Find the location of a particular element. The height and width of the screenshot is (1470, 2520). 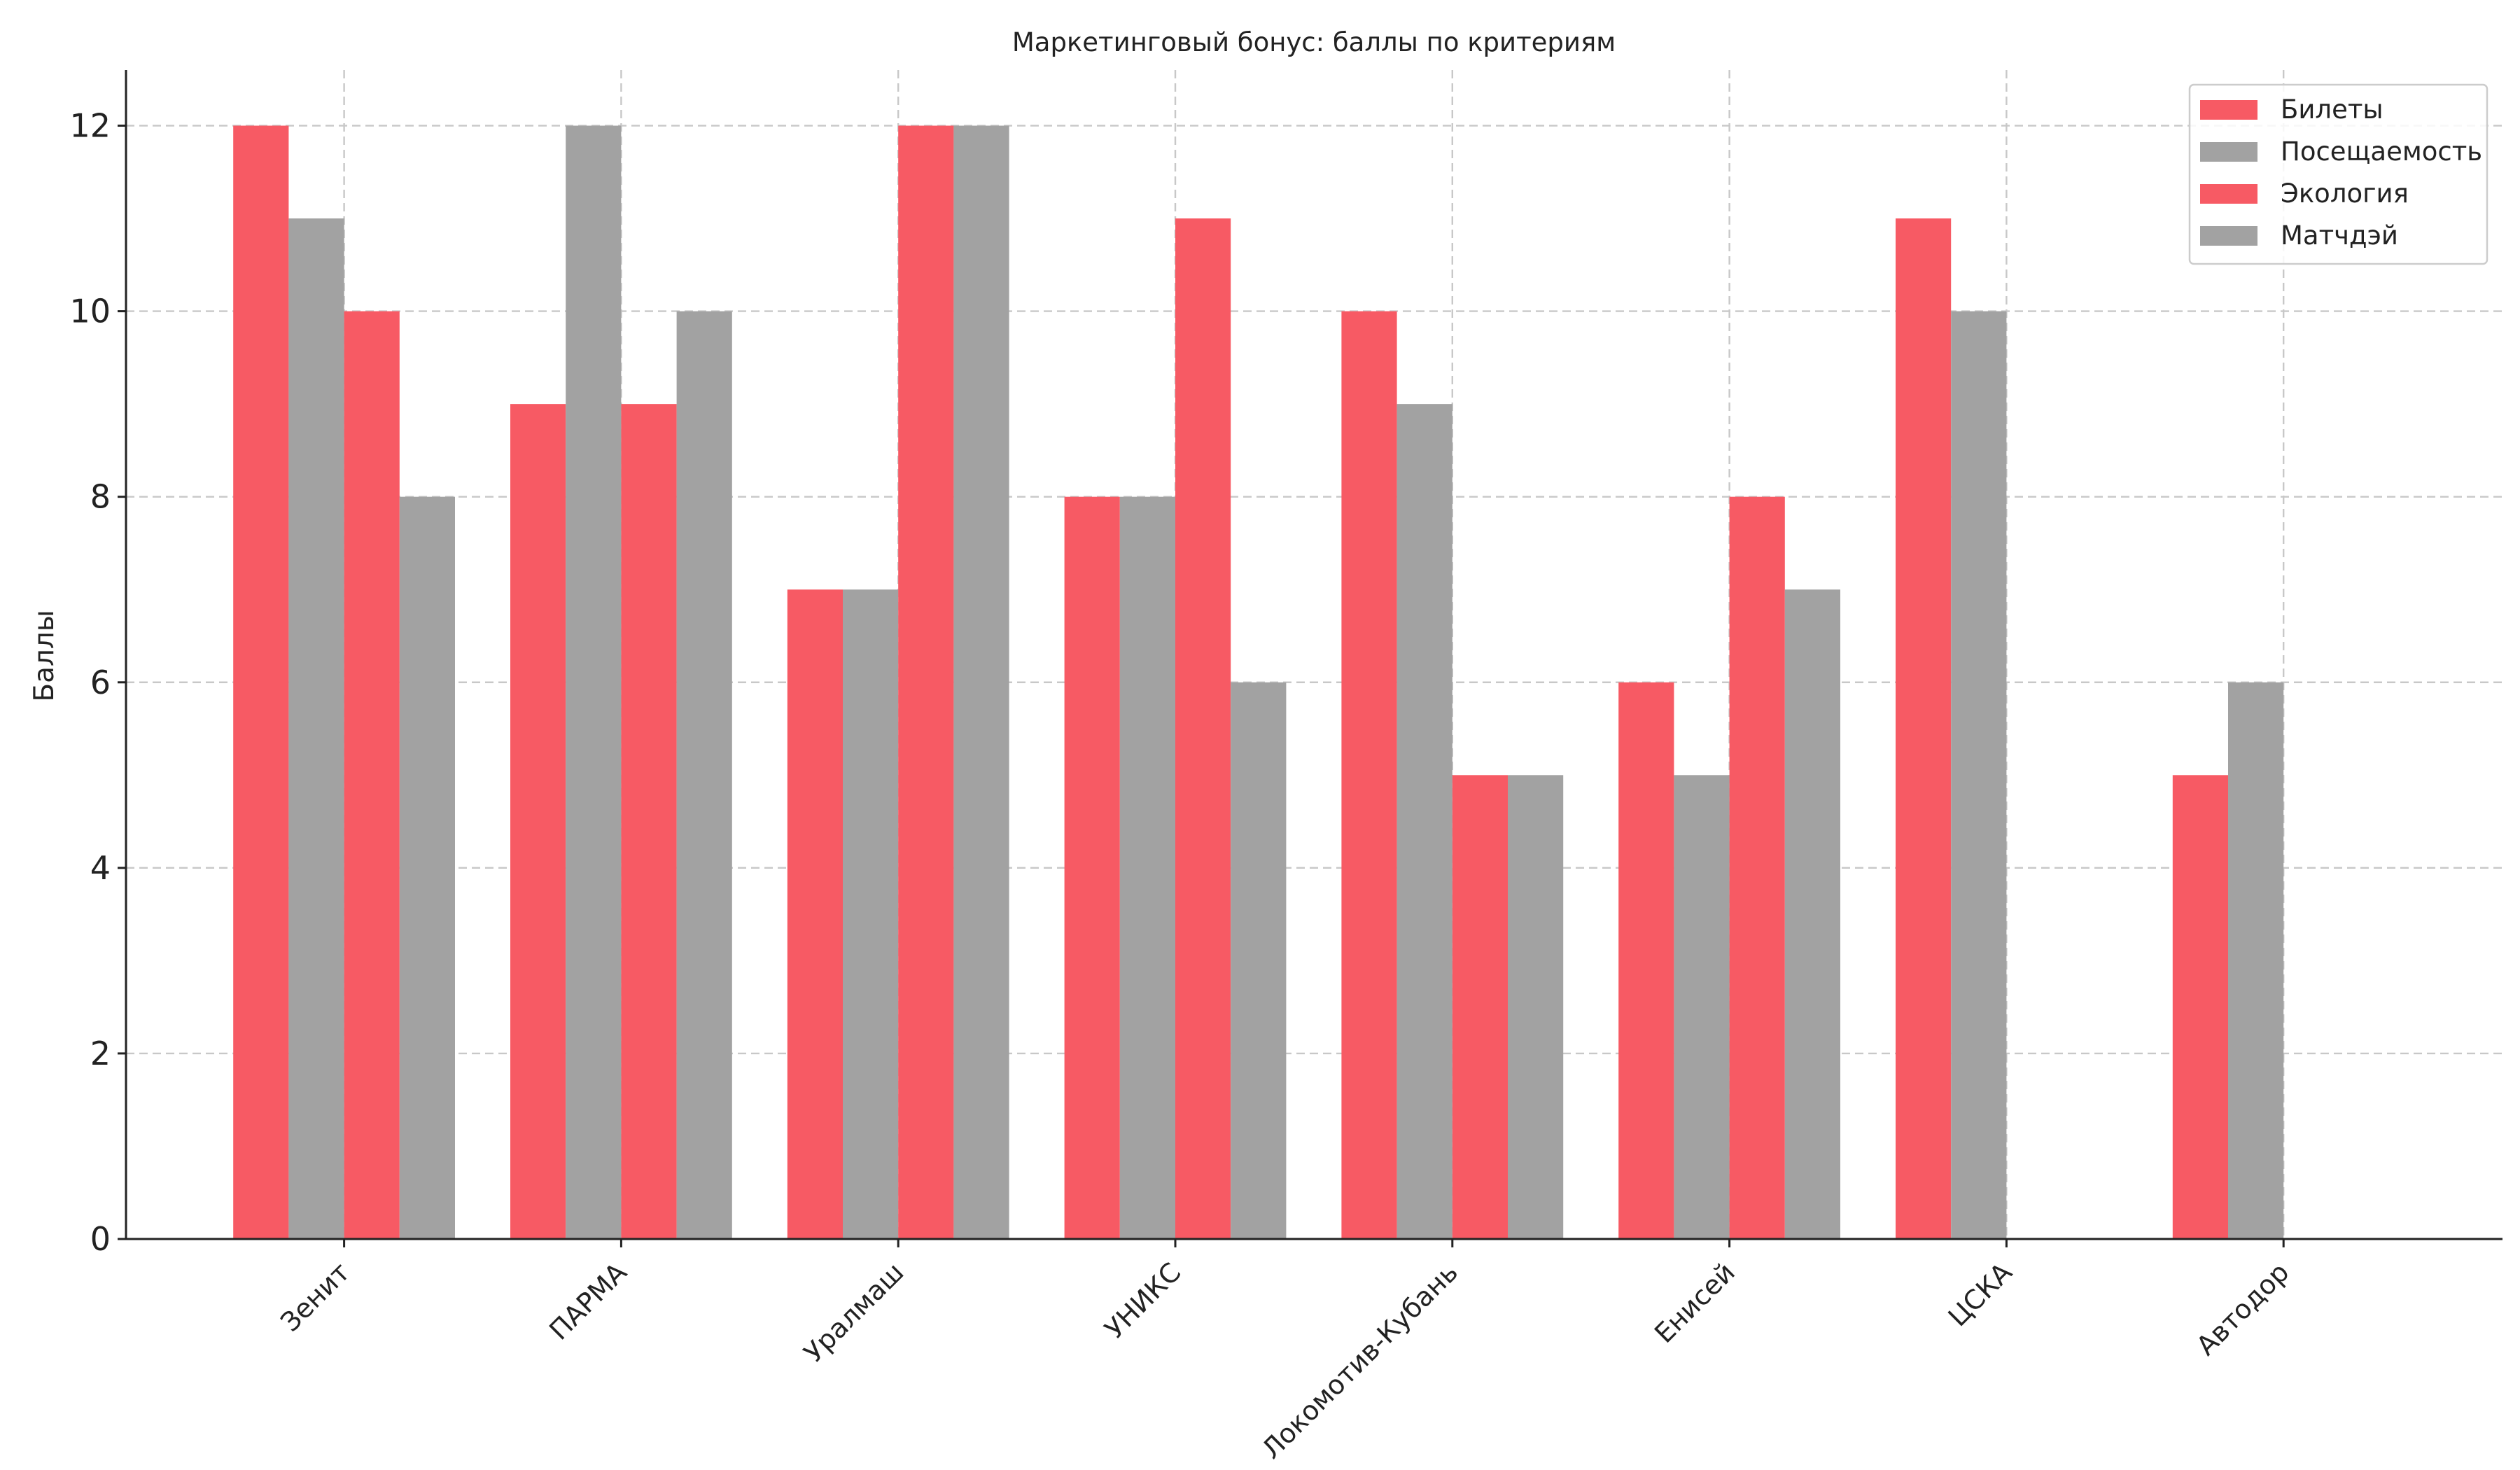

x-tick-label: Уралмаш is located at coordinates (854, 1312).